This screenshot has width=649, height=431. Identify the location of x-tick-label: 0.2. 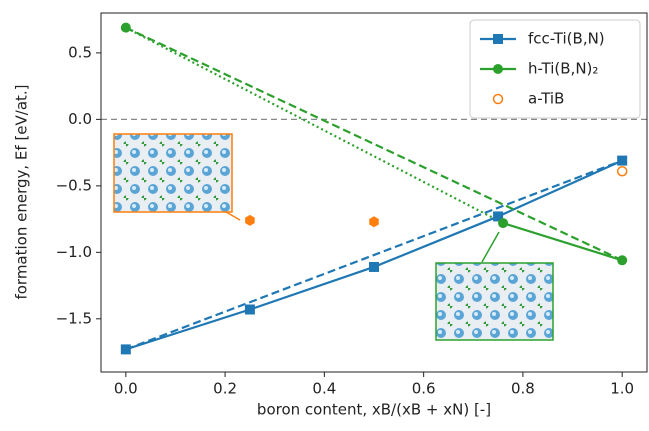
(225, 389).